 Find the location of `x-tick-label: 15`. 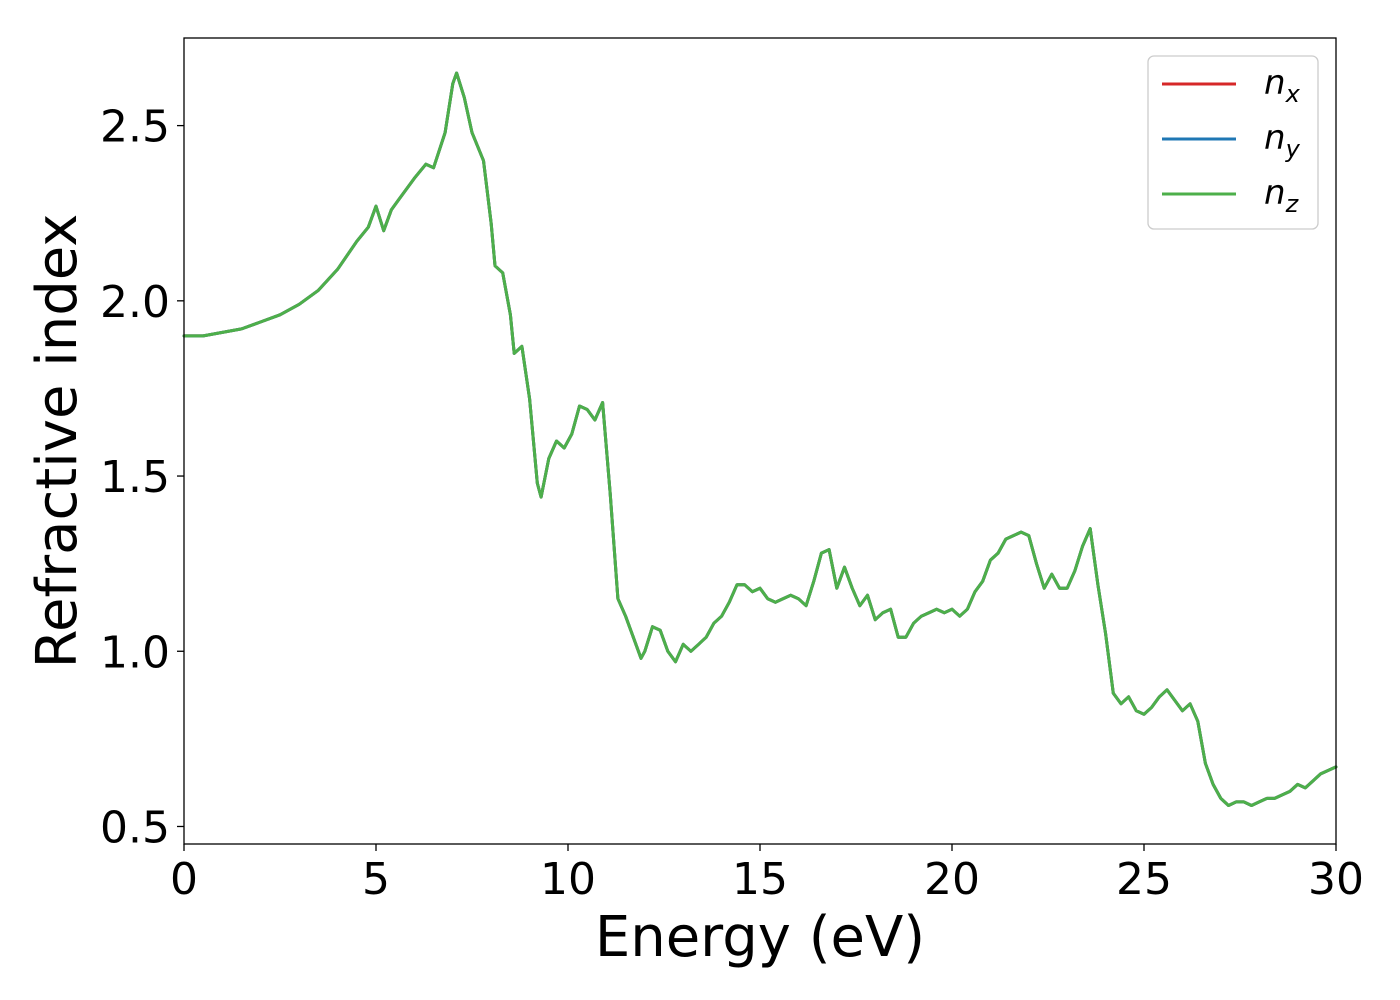

x-tick-label: 15 is located at coordinates (760, 879).